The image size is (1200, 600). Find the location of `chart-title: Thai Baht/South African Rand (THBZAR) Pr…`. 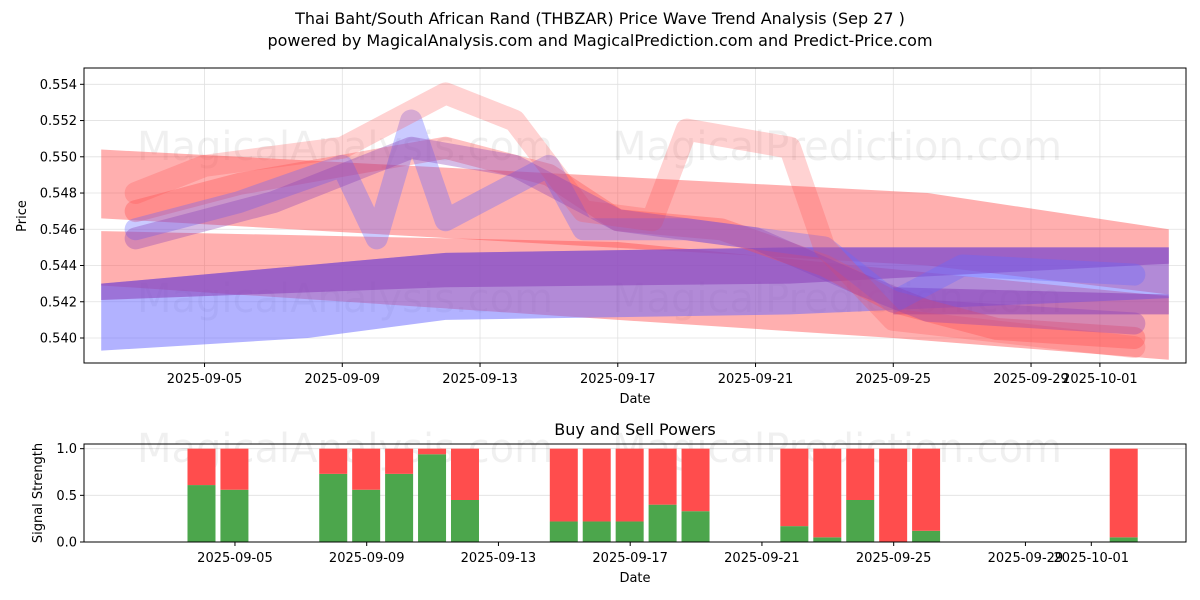

chart-title: Thai Baht/South African Rand (THBZAR) Pr… is located at coordinates (600, 18).